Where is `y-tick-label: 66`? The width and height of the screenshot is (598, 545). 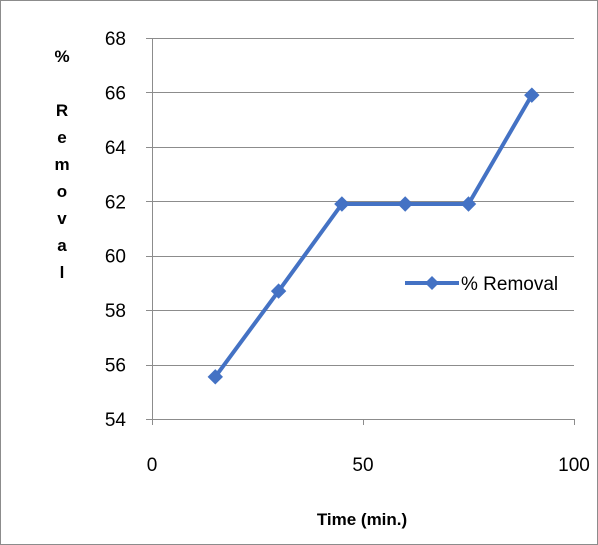
y-tick-label: 66 is located at coordinates (115, 93).